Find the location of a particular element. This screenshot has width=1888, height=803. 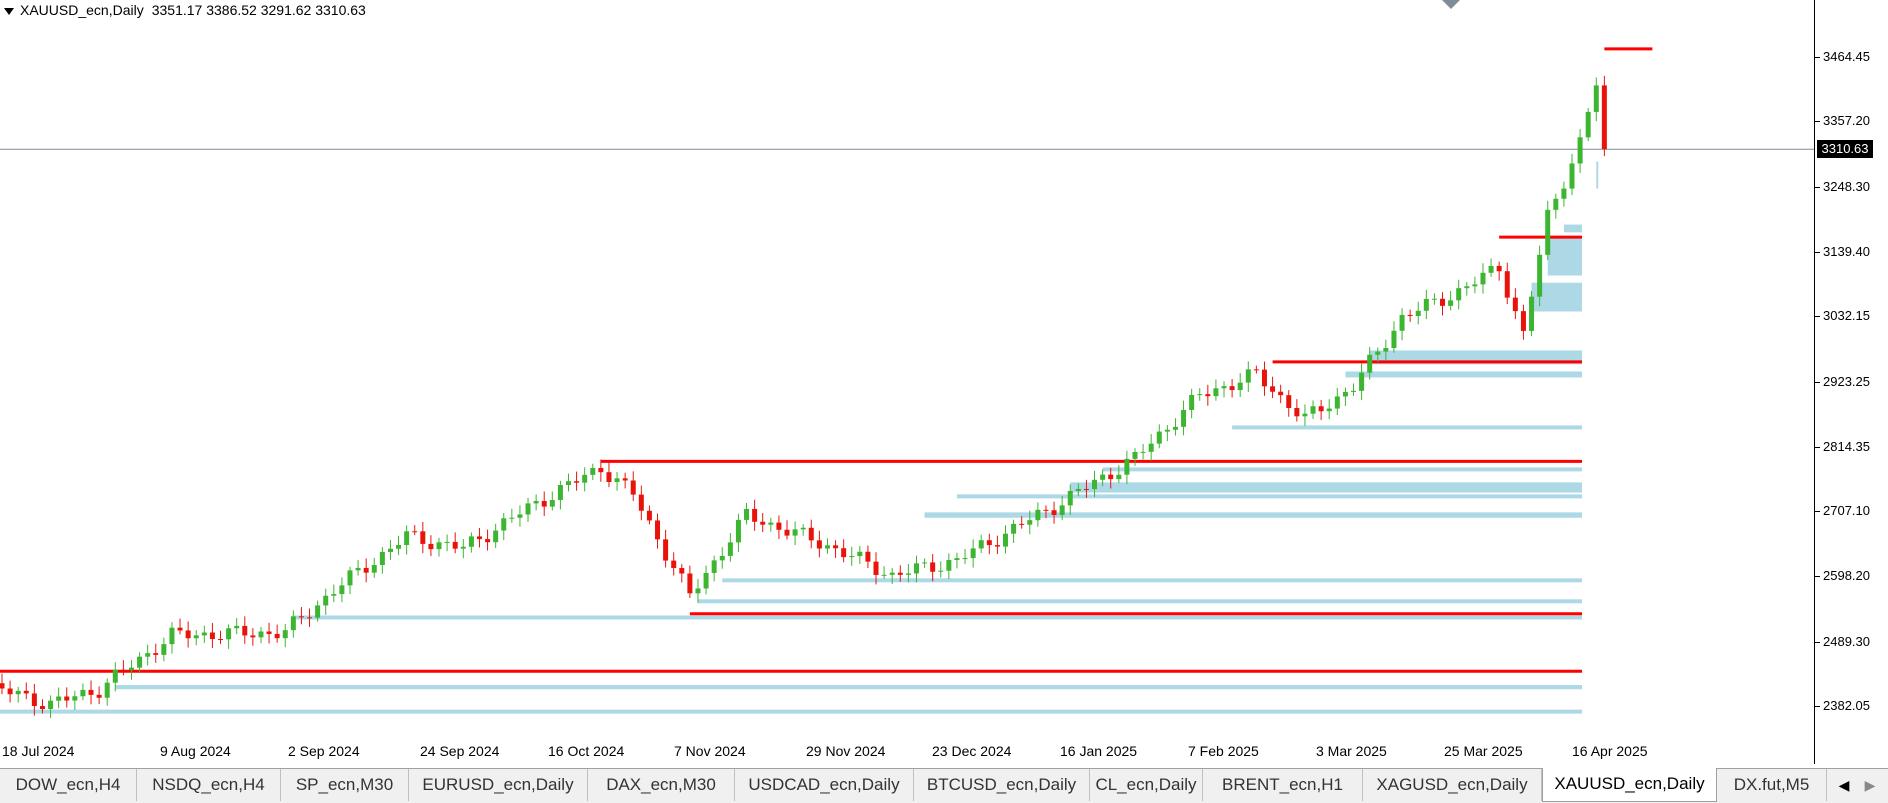

tab-sp-ecn-m30: SP_ecn,M30 is located at coordinates (345, 785).